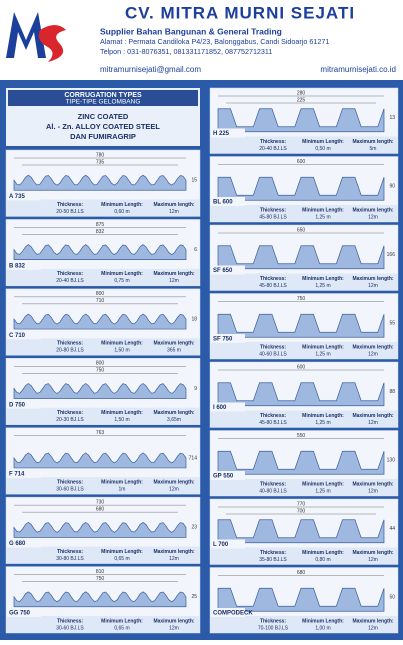 The width and height of the screenshot is (403, 645). What do you see at coordinates (122, 489) in the screenshot?
I see `spec-value: 1m` at bounding box center [122, 489].